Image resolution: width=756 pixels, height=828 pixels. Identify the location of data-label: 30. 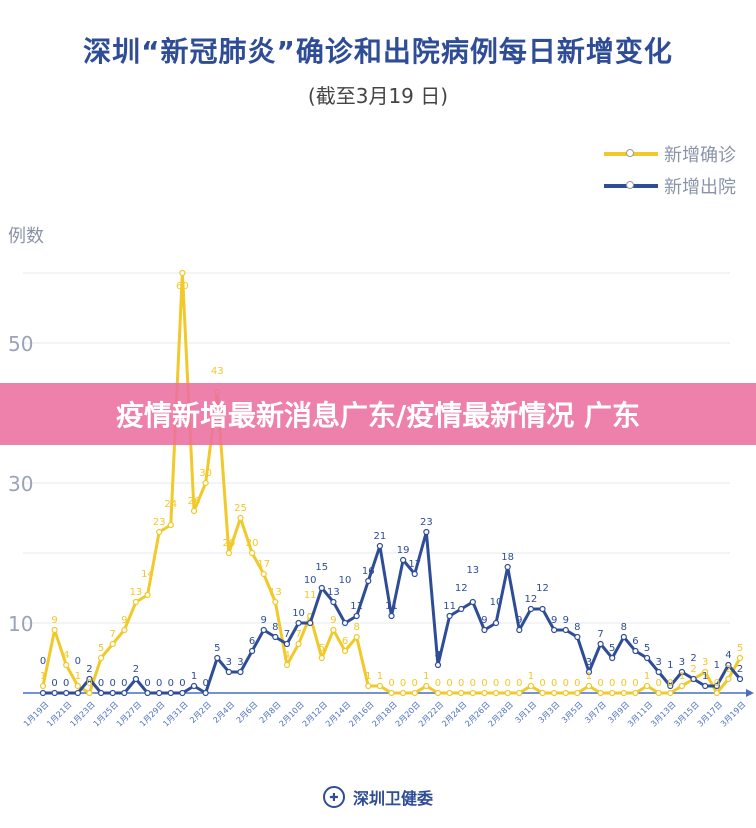
(205, 473).